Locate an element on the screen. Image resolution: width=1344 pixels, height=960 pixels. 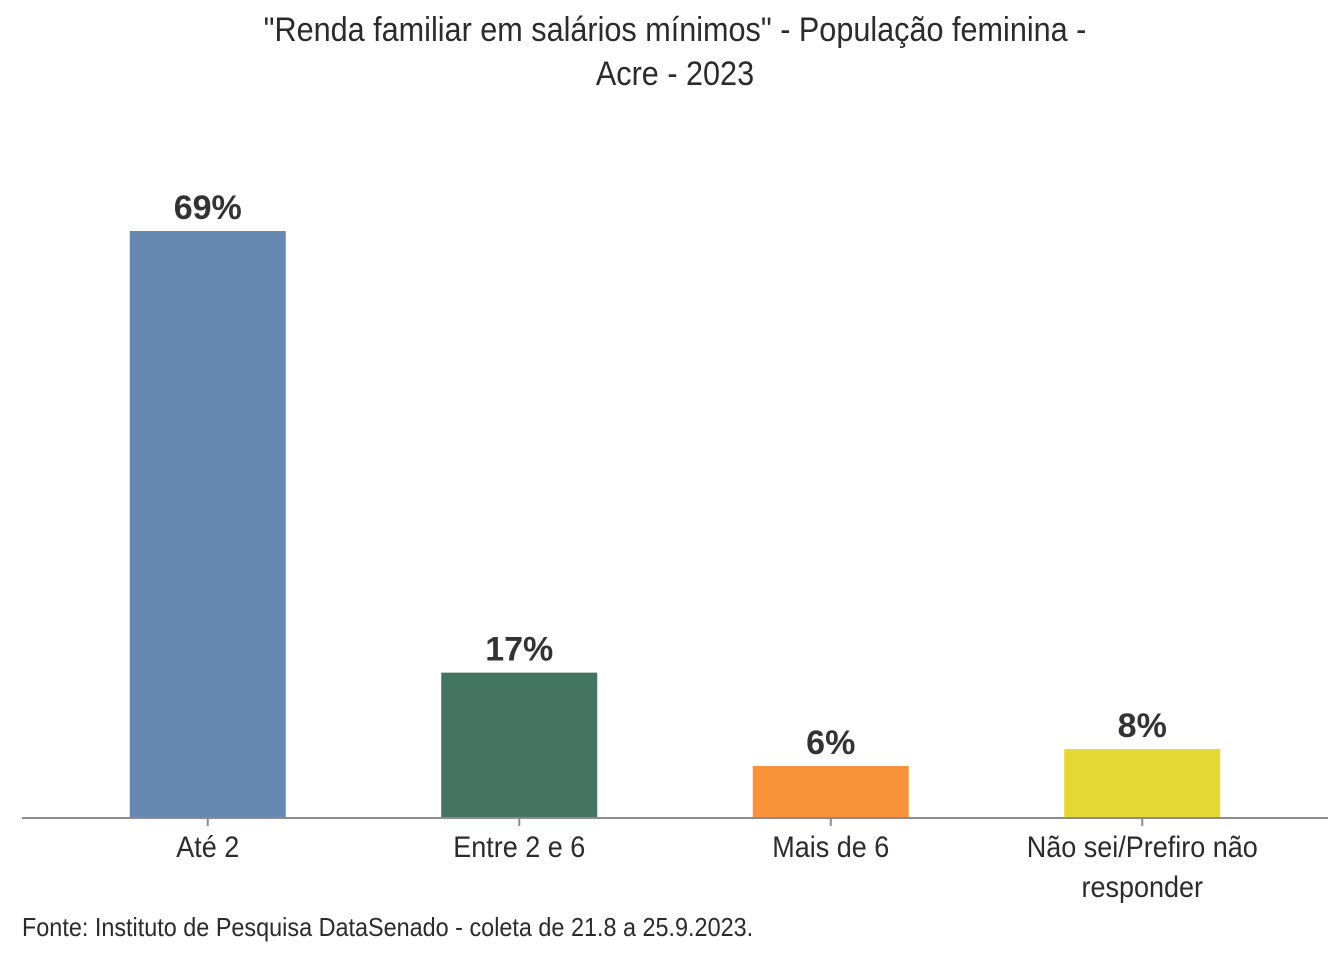
data-label-1: 17% is located at coordinates (519, 650).